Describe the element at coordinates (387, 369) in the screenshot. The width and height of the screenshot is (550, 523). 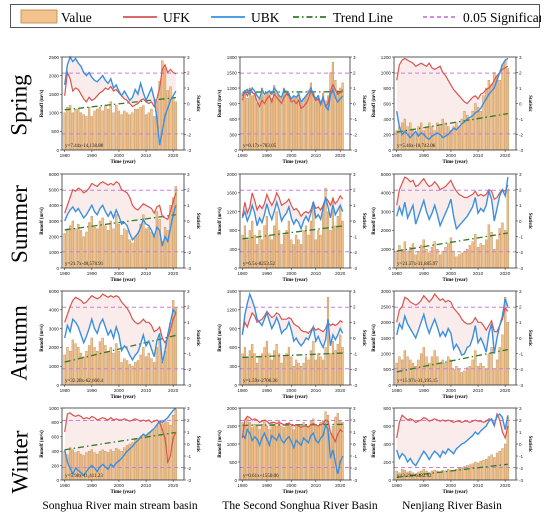
I see `y-tick-label: 500` at that location.